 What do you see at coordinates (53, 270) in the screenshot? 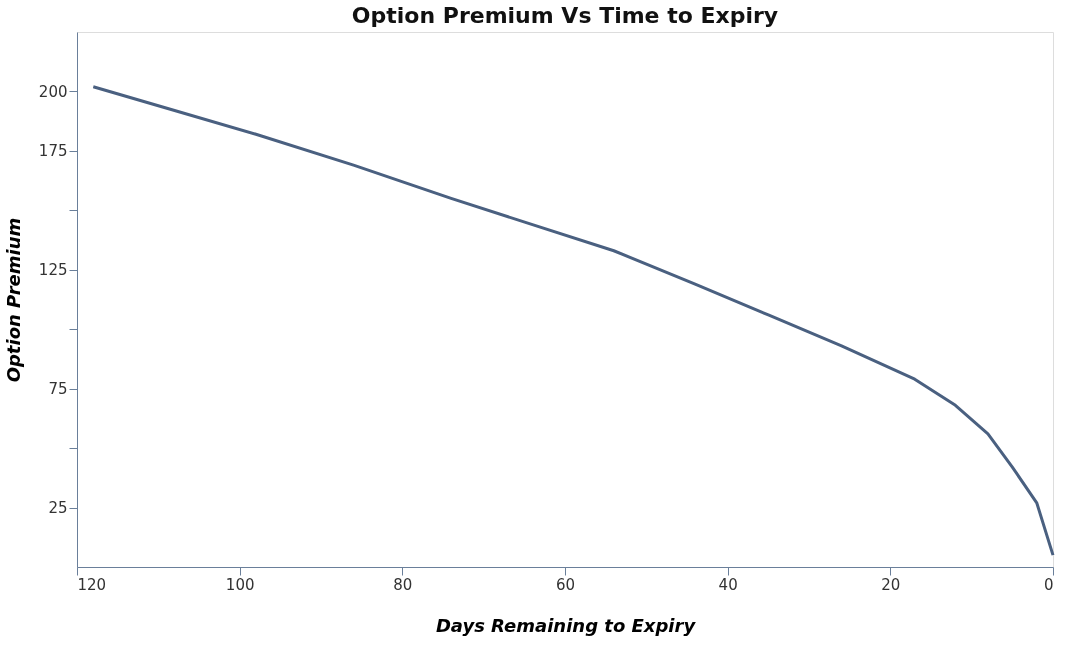
I see `y-tick-label: 125` at bounding box center [53, 270].